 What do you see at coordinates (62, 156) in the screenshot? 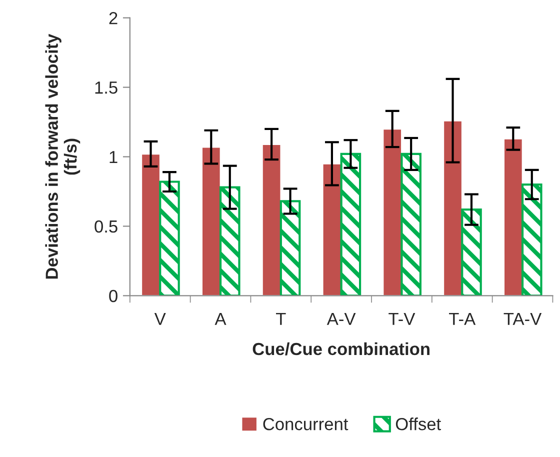
I see `y-axis-title: Deviations in forward velocity (ft/s)` at bounding box center [62, 156].